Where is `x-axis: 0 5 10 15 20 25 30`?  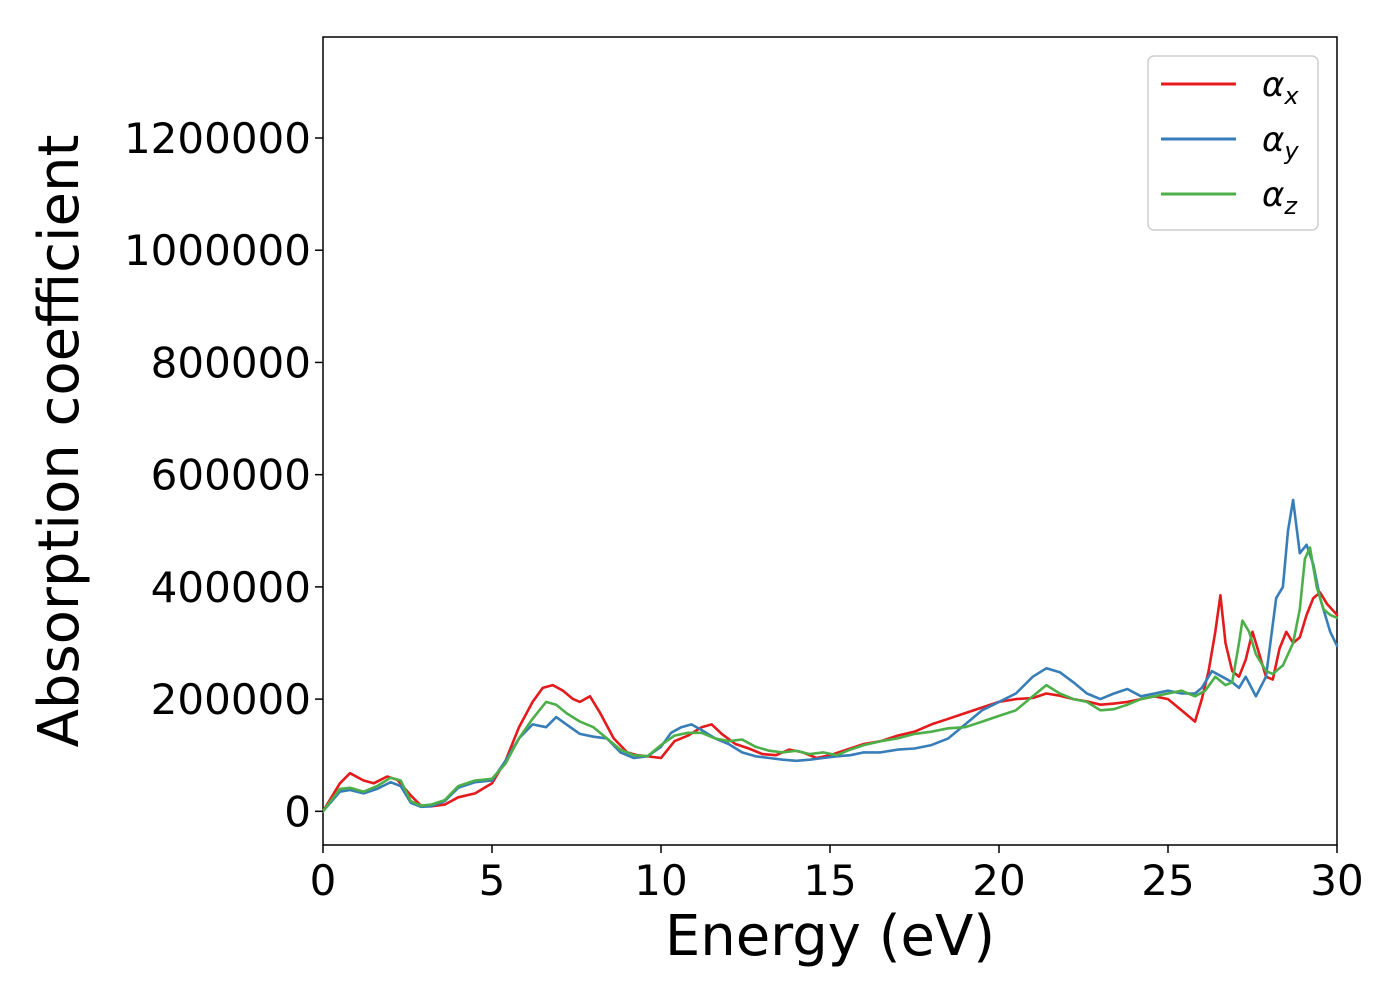
x-axis: 0 5 10 15 20 25 30 is located at coordinates (837, 875).